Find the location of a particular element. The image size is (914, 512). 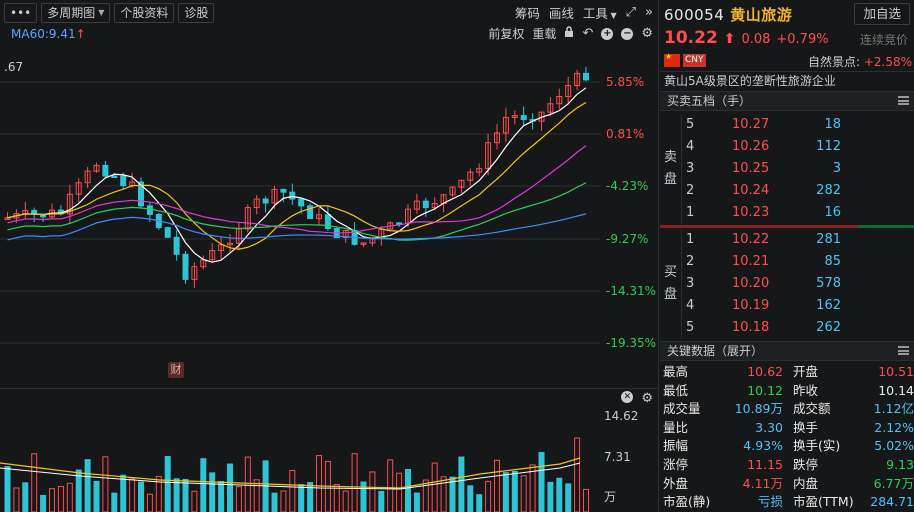

fullscreen-icon: ⤢ is located at coordinates (631, 12).